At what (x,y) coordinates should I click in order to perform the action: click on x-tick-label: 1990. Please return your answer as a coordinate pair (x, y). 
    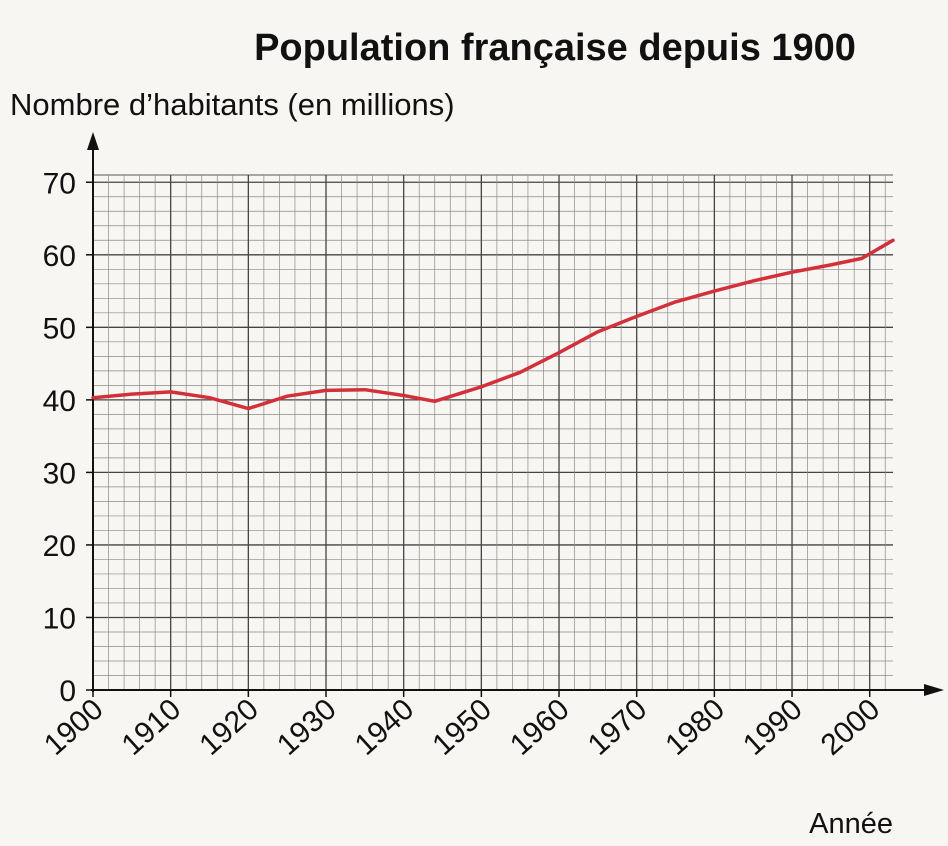
    Looking at the image, I should click on (773, 727).